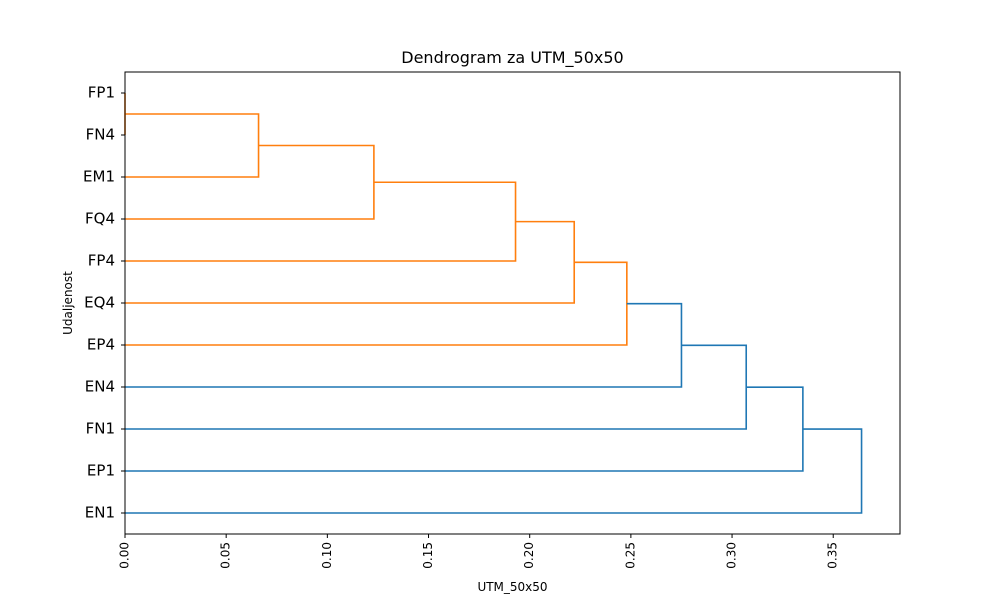 The width and height of the screenshot is (1000, 600). Describe the element at coordinates (512, 58) in the screenshot. I see `chart-title: Dendrogram za UTM_50x50` at that location.